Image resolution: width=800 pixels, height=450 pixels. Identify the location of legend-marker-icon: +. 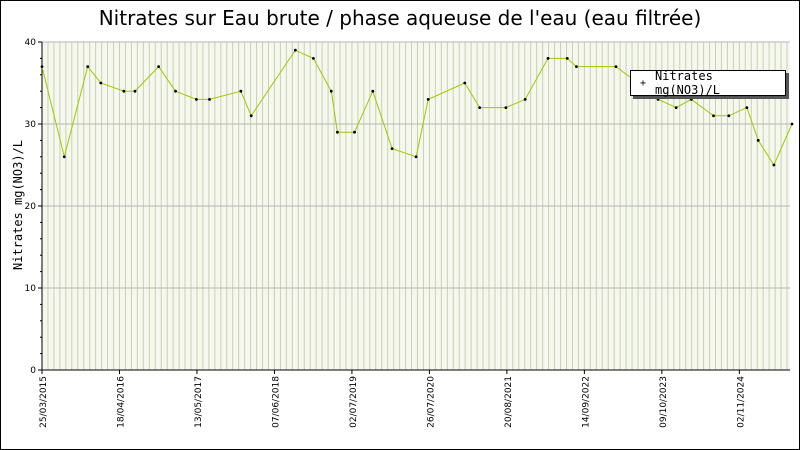
(643, 83).